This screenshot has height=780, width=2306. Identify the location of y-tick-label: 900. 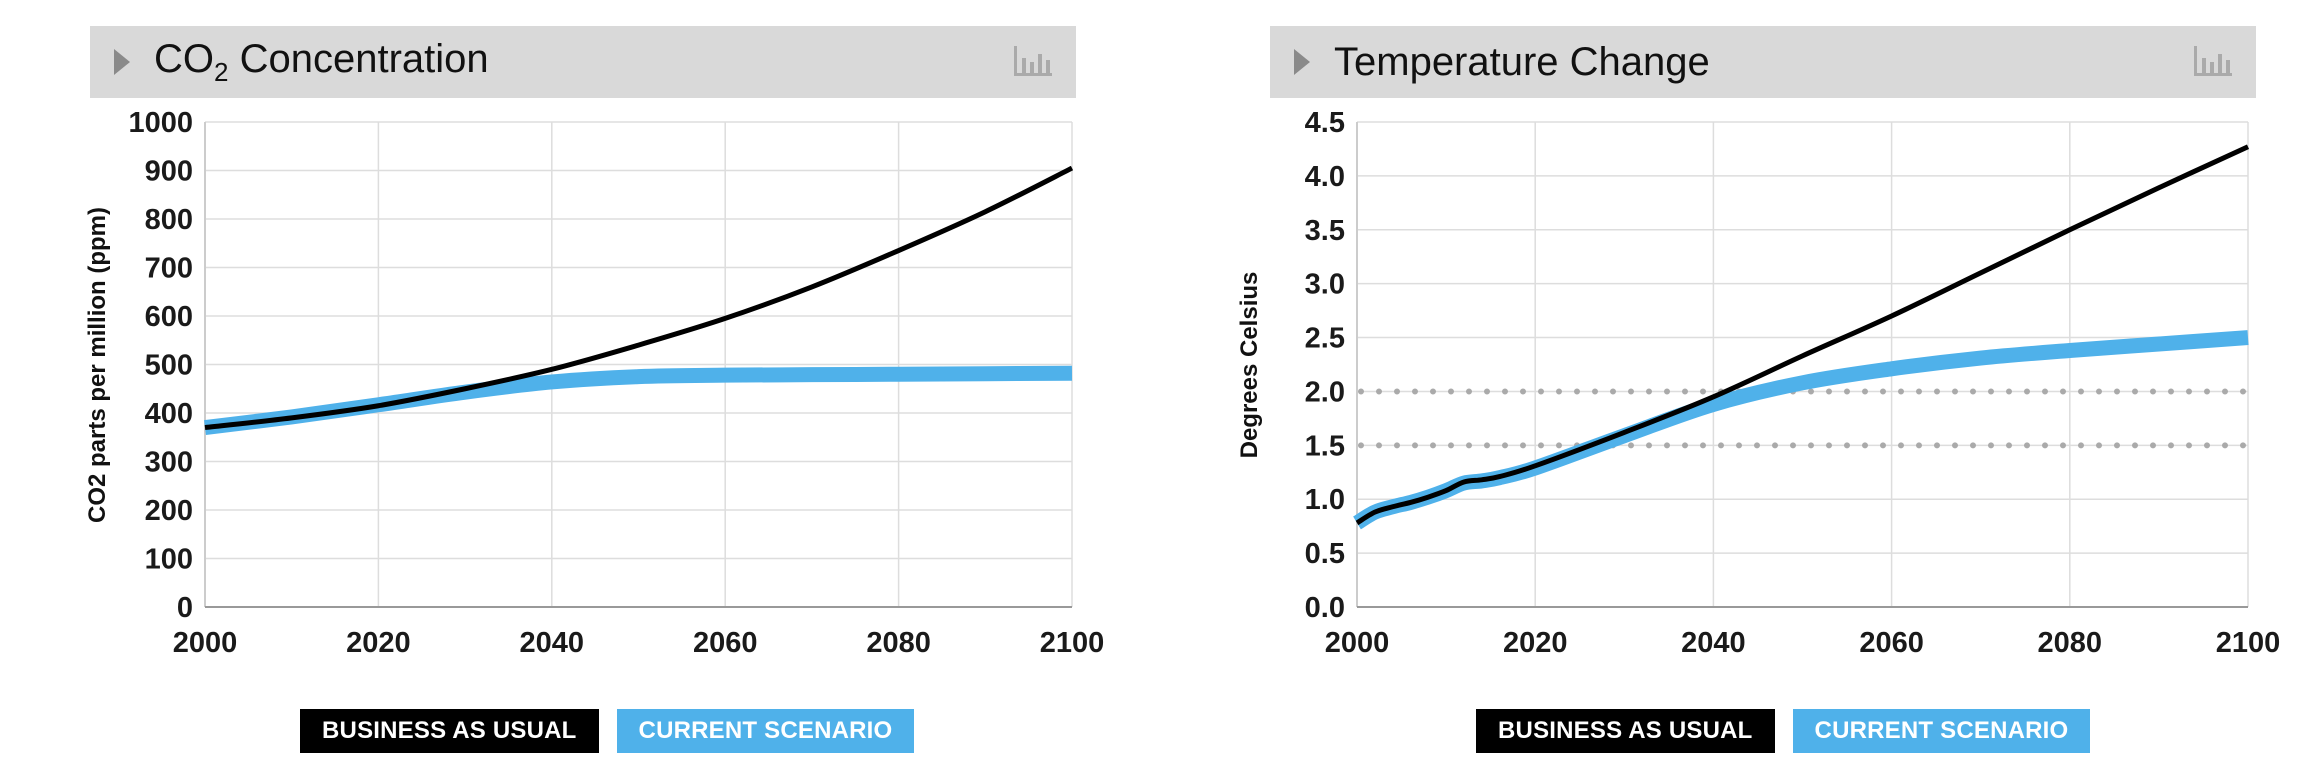
(169, 172).